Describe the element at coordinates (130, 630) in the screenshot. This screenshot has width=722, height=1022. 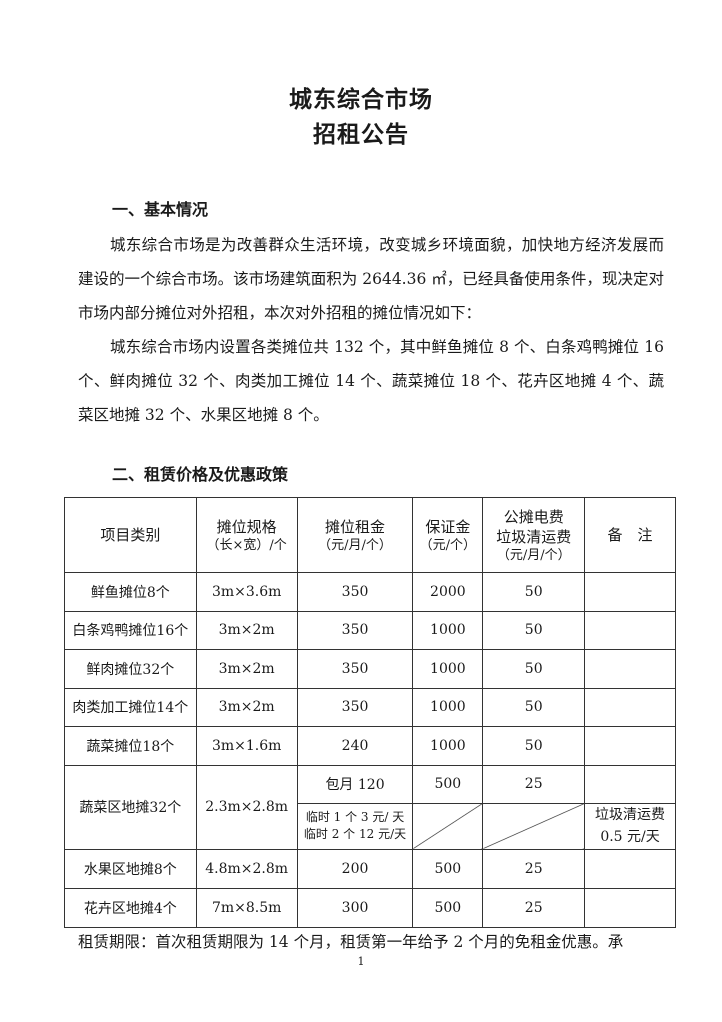
I see `cell: 白条鸡鸭摊位16个` at that location.